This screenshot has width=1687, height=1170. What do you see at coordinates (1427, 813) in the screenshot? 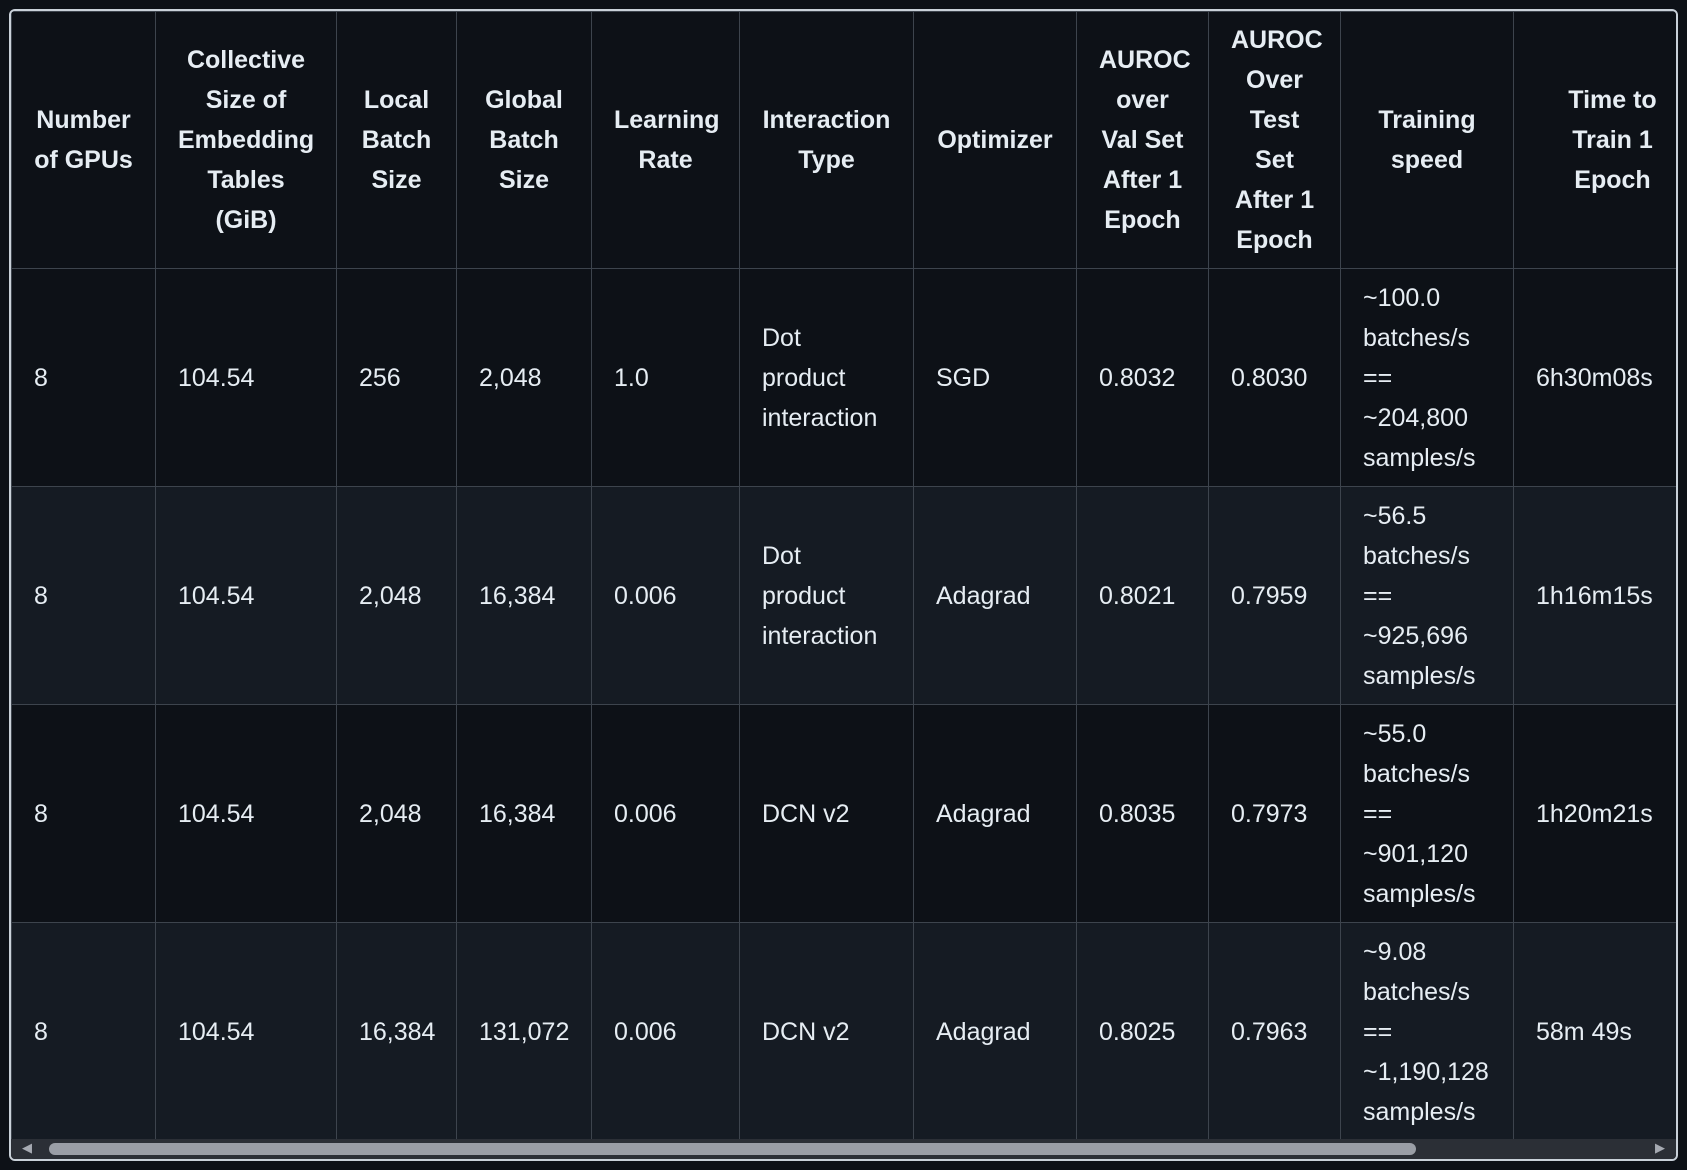
I see `table-cell: ~55.0 batches/s == ~901,120 samples/s` at bounding box center [1427, 813].